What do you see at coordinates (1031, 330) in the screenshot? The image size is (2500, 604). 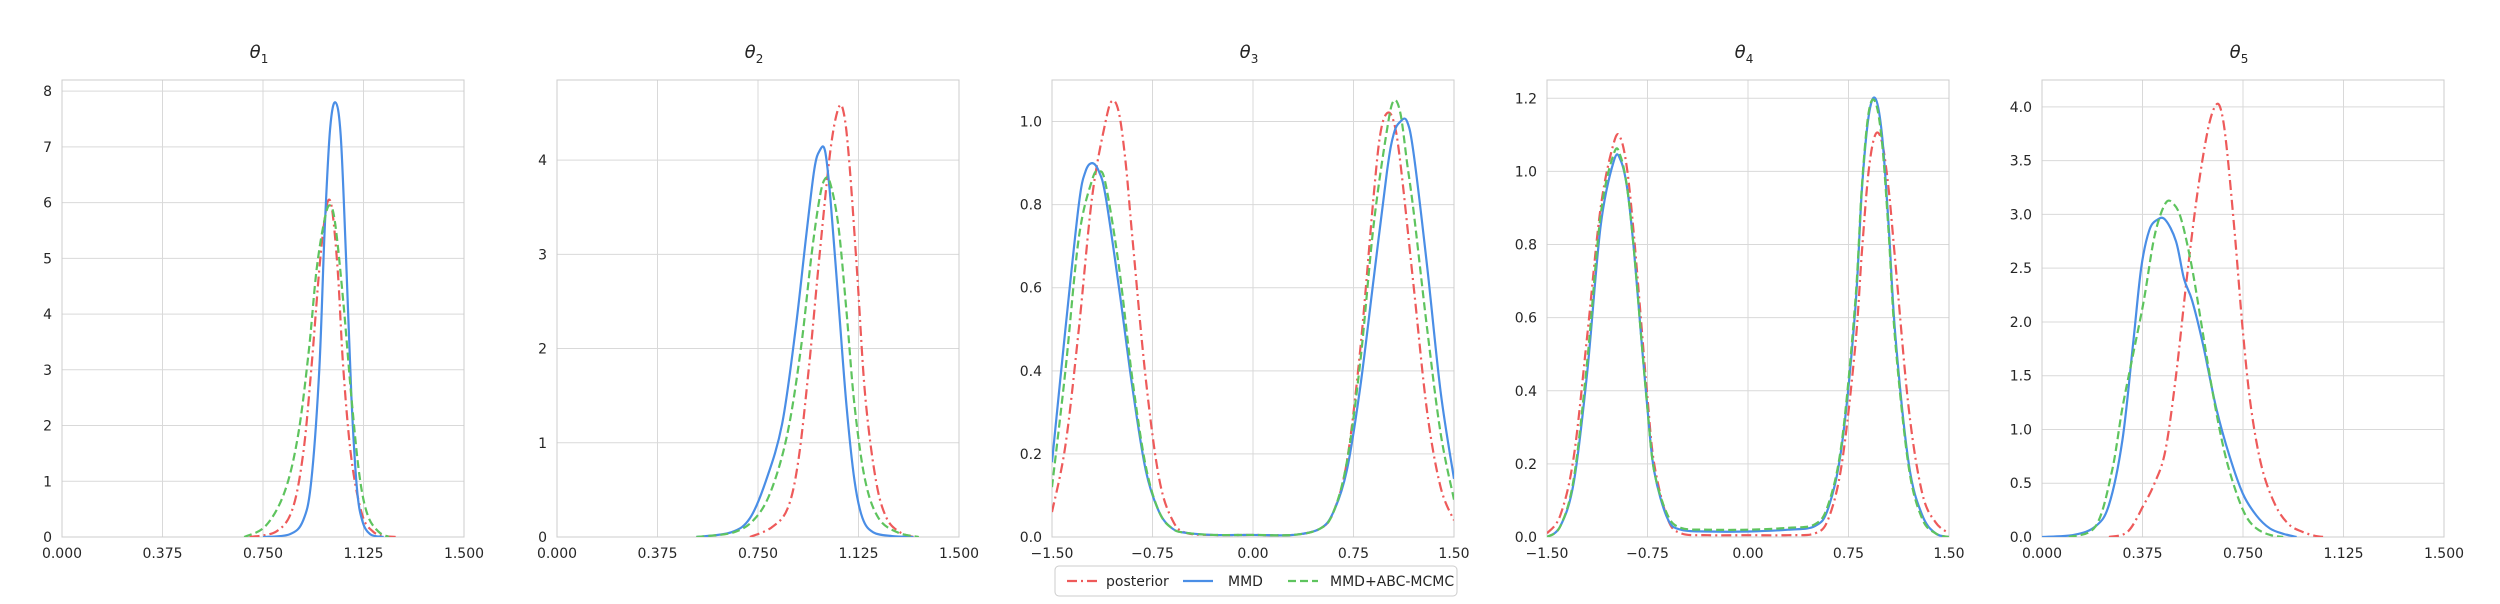 I see `y-tick-labels: 0.0 0.2 0.4 0.6 0.8 1.0` at bounding box center [1031, 330].